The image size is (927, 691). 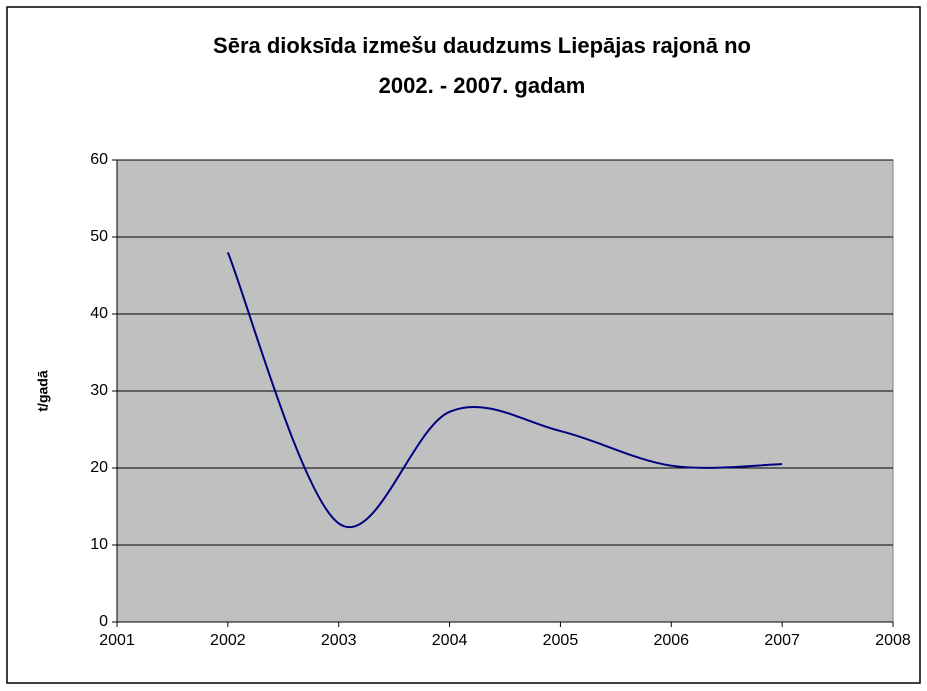 I want to click on chart-title: 2002. - 2007. gadam, so click(x=482, y=85).